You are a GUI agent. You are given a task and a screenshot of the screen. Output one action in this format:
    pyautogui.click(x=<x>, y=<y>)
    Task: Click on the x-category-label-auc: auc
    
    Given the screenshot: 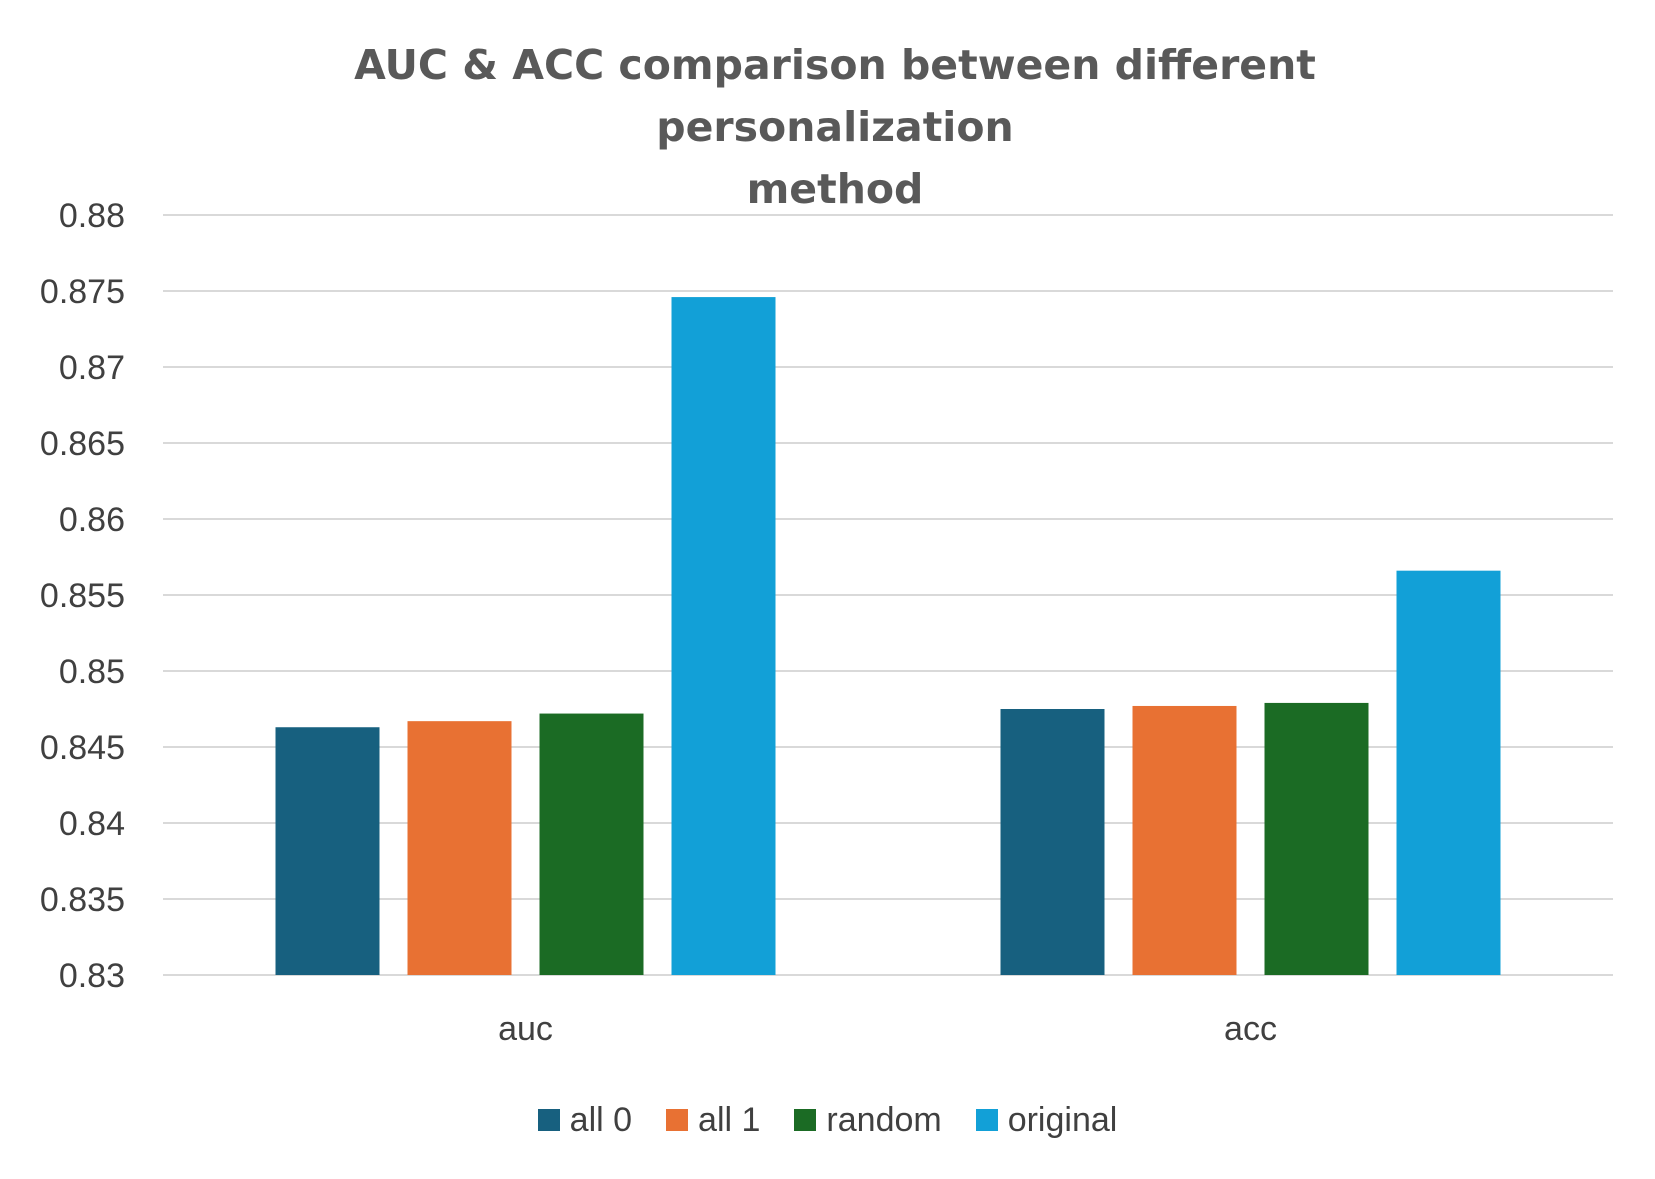 What is the action you would take?
    pyautogui.click(x=525, y=1029)
    